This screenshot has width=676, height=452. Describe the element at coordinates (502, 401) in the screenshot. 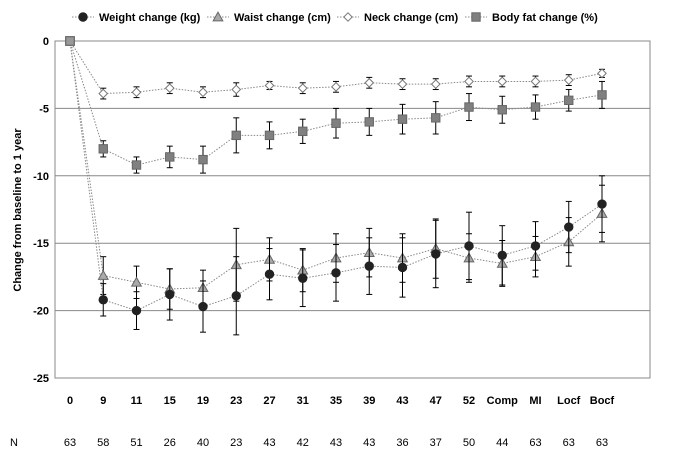

I see `x-tick-label: Comp` at that location.